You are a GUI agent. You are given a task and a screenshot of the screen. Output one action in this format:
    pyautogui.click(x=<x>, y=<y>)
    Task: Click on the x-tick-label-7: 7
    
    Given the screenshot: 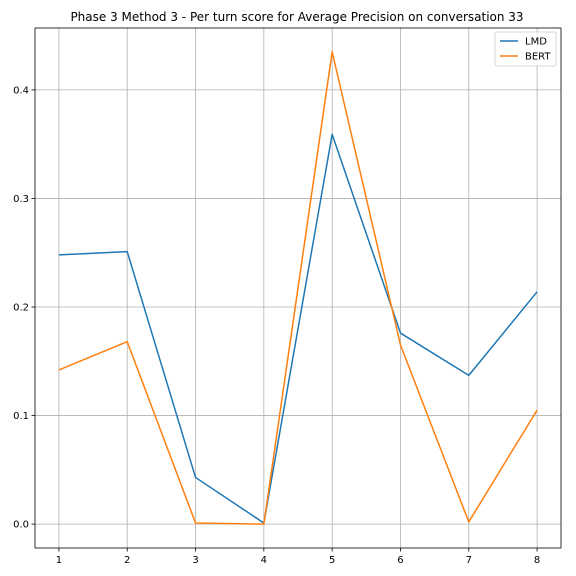 What is the action you would take?
    pyautogui.click(x=469, y=560)
    